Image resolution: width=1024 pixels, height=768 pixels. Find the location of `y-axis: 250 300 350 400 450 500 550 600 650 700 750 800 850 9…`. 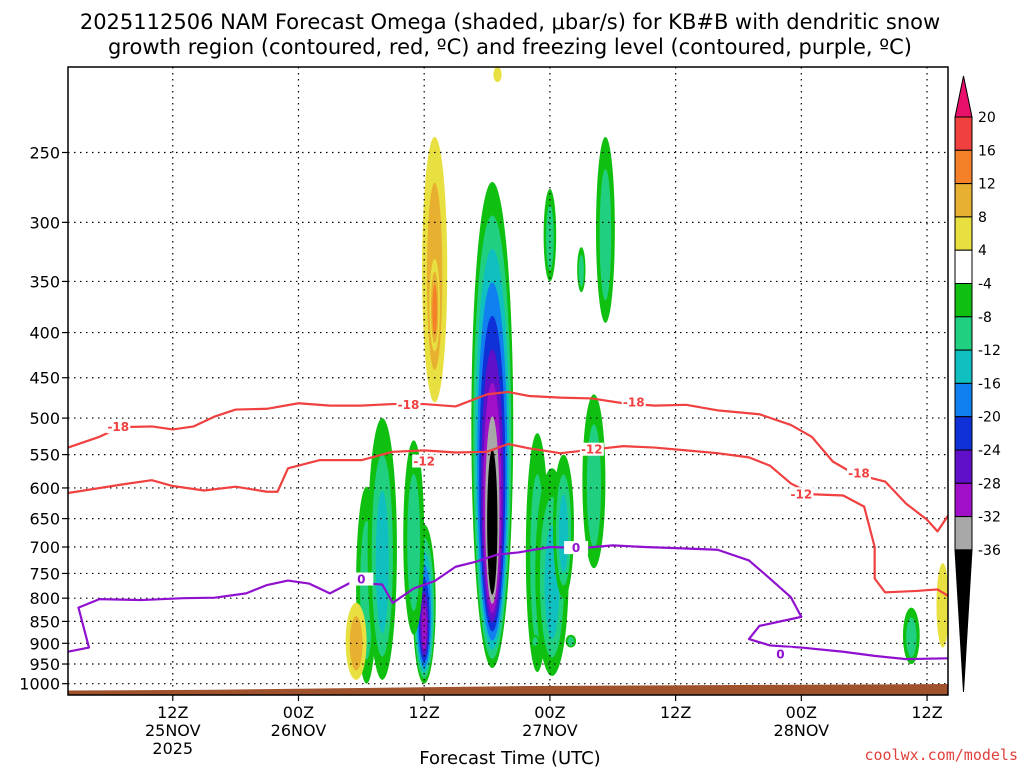

y-axis: 250 300 350 400 450 500 550 600 650 700 750 800 850 9… is located at coordinates (43, 418).